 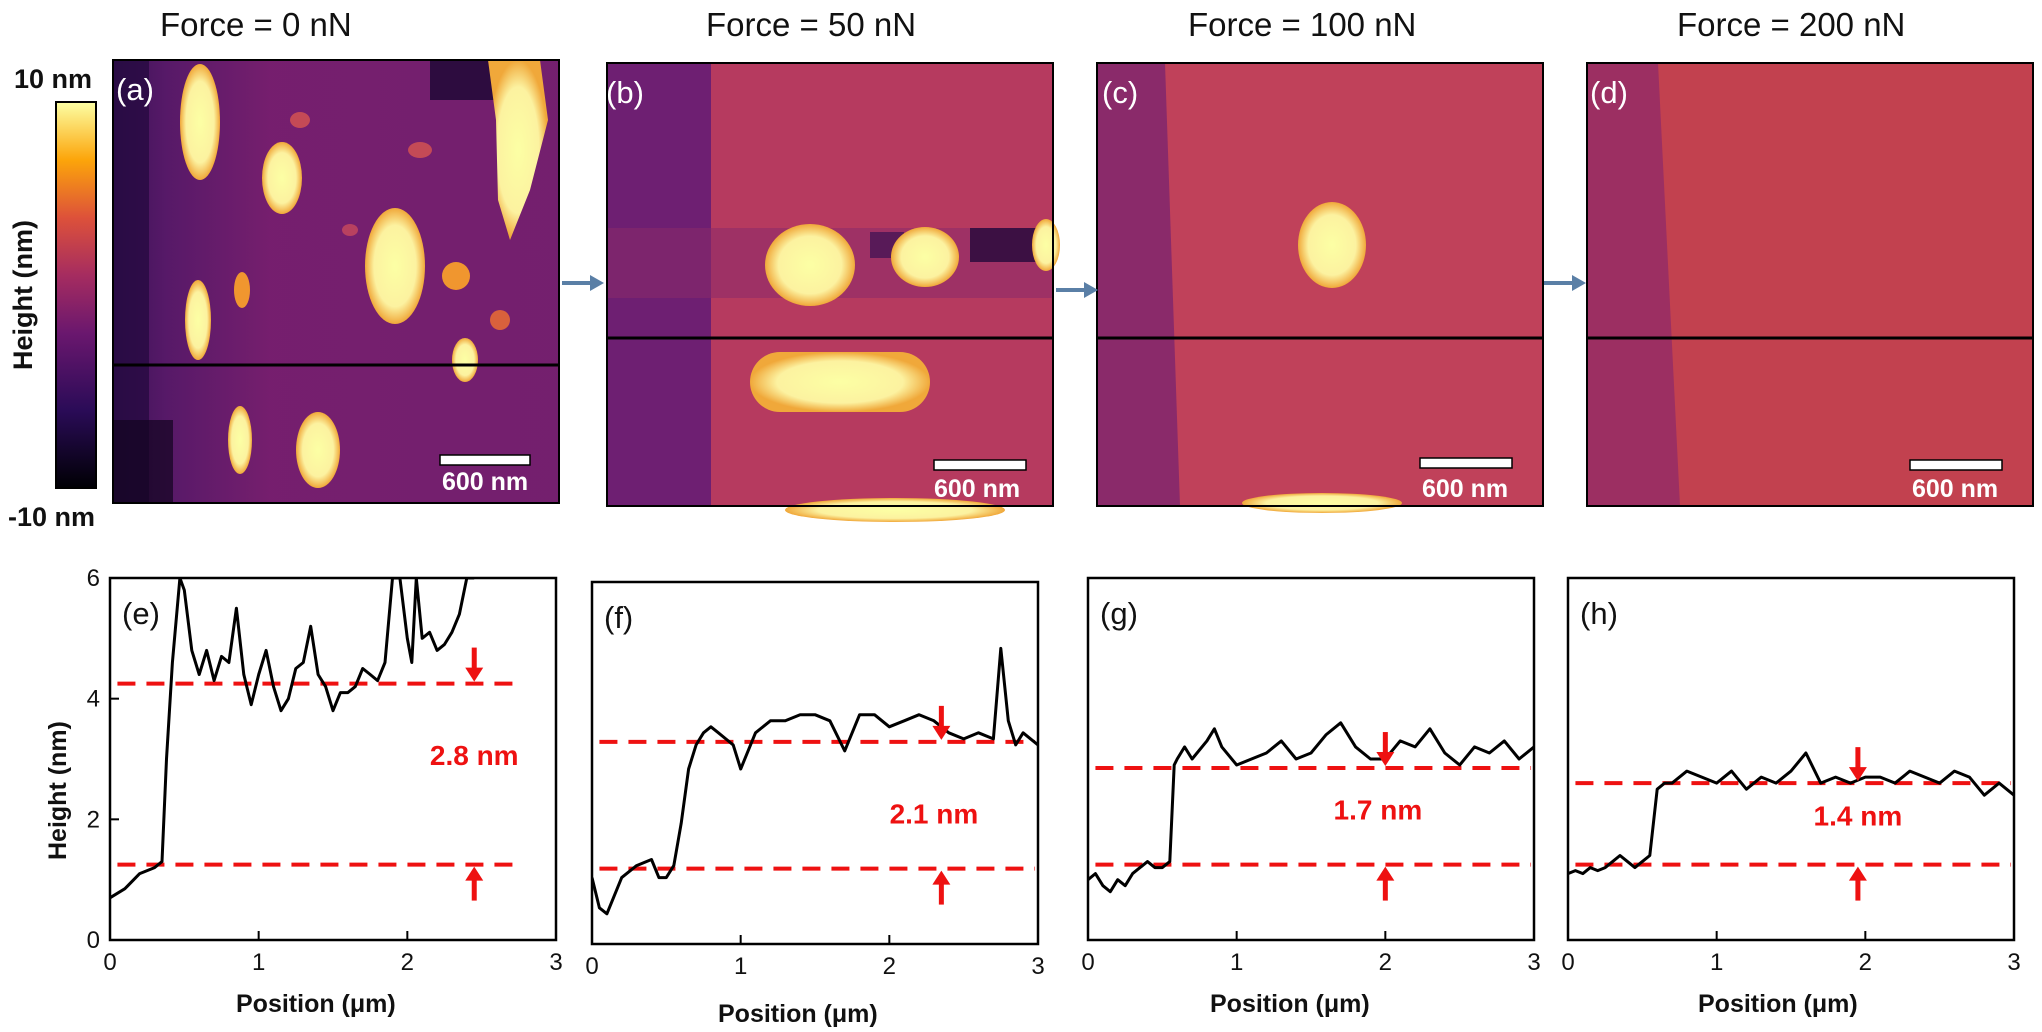 What do you see at coordinates (1290, 1004) in the screenshot?
I see `x-axis-title-g: Position (μm)` at bounding box center [1290, 1004].